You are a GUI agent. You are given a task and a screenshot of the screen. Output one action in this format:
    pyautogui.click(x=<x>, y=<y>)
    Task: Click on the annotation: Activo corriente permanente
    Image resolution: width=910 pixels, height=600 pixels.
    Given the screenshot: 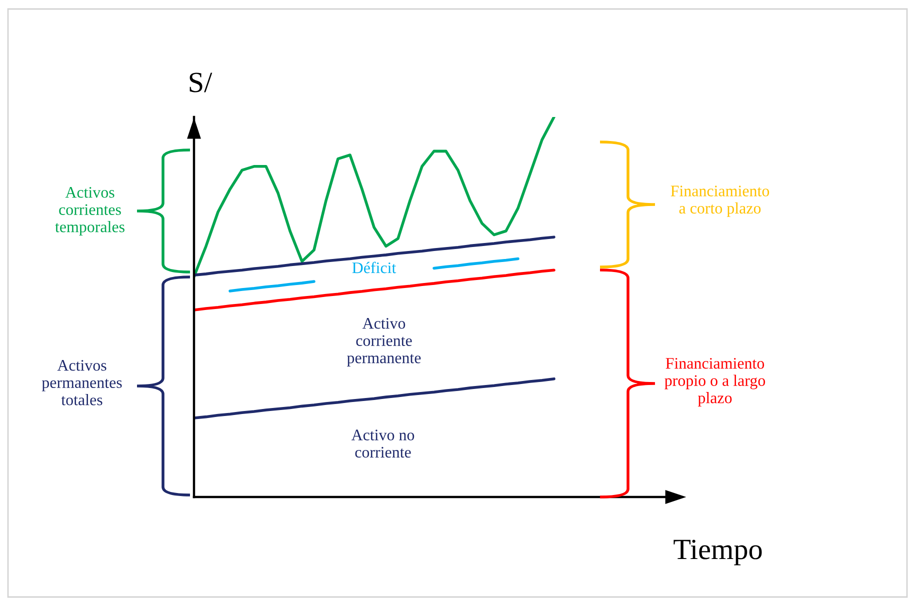 What is the action you would take?
    pyautogui.click(x=384, y=342)
    